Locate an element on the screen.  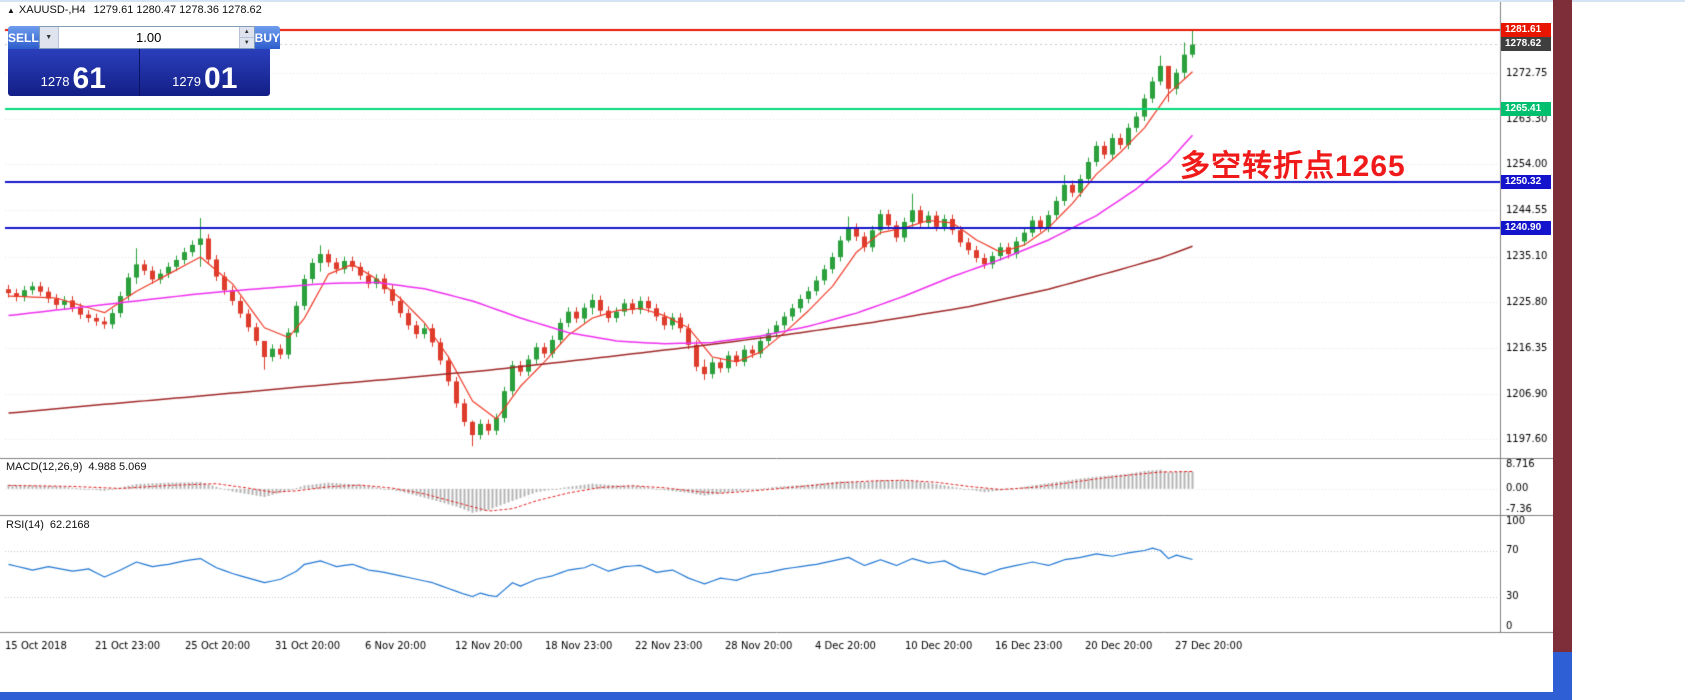
volume-dropdown-icon: ▼ is located at coordinates (49, 37).